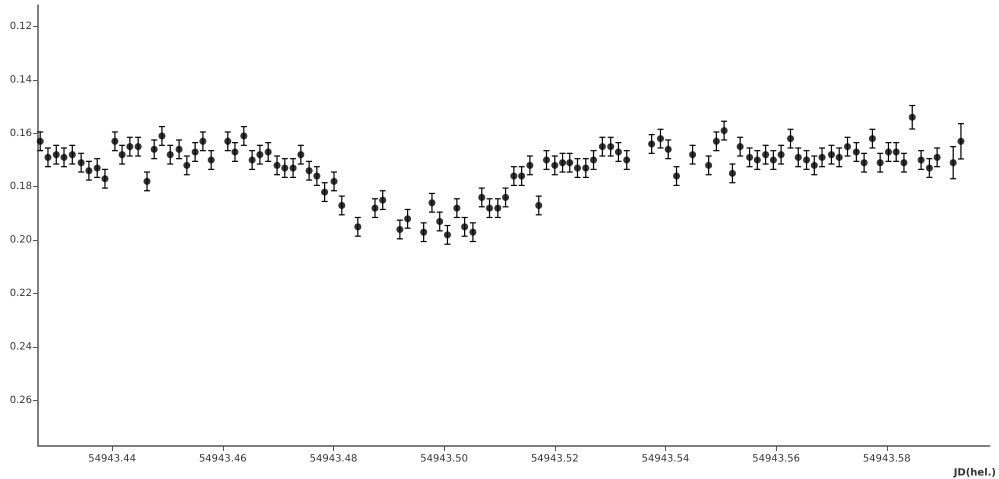  I want to click on x-tick-label: 54943.58, so click(886, 459).